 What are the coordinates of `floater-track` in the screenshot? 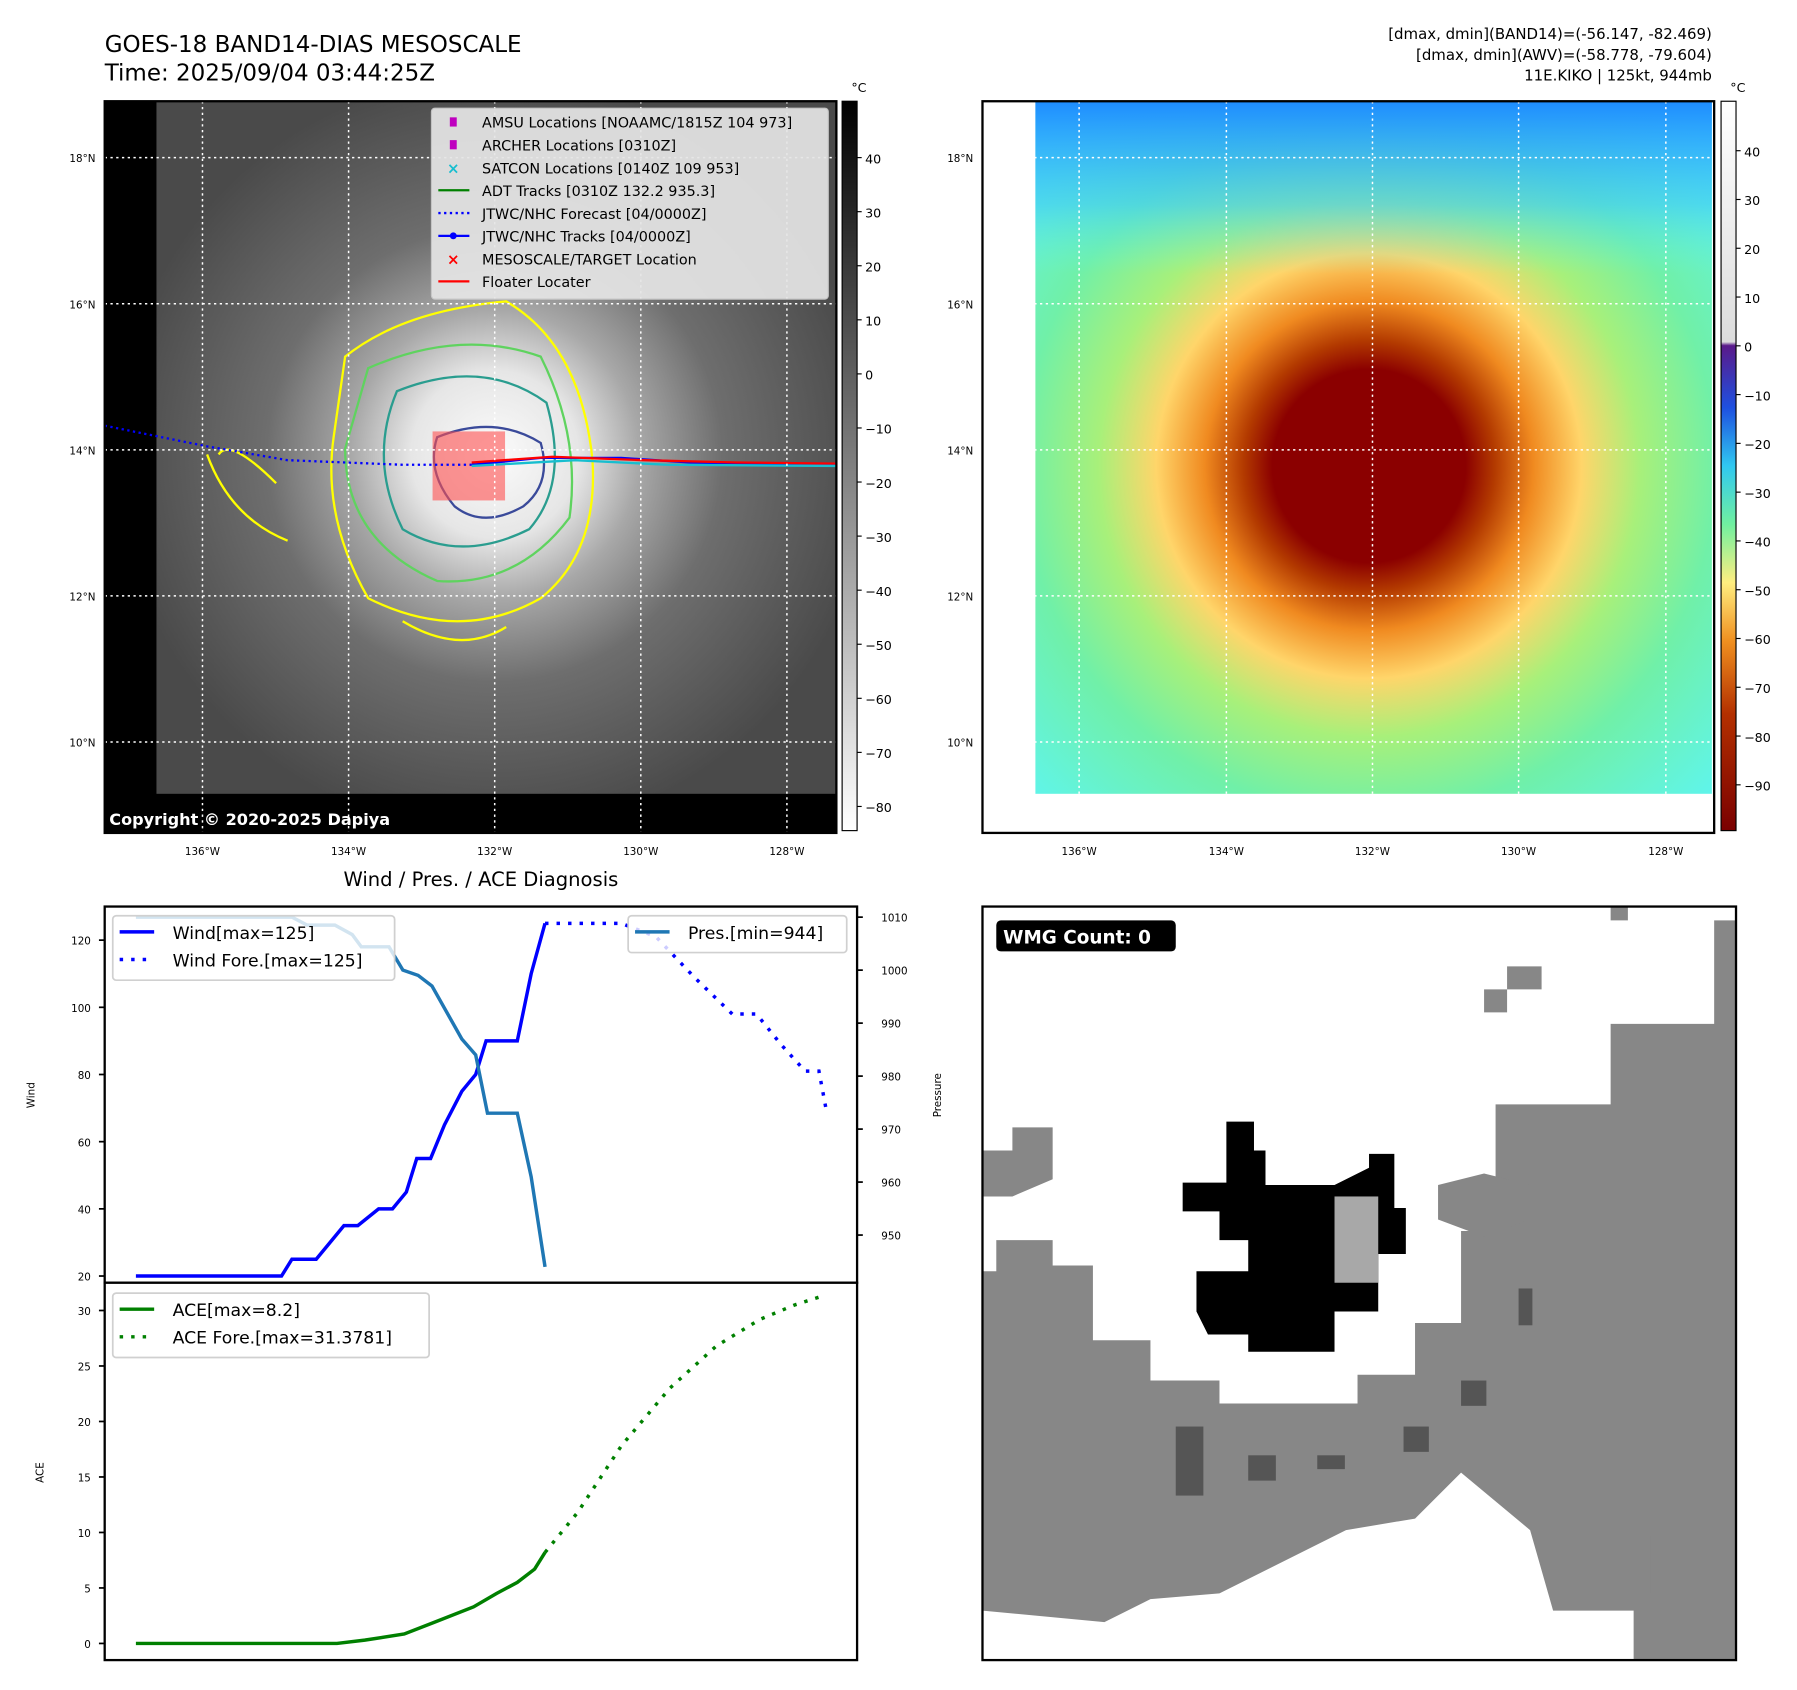 It's located at (654, 460).